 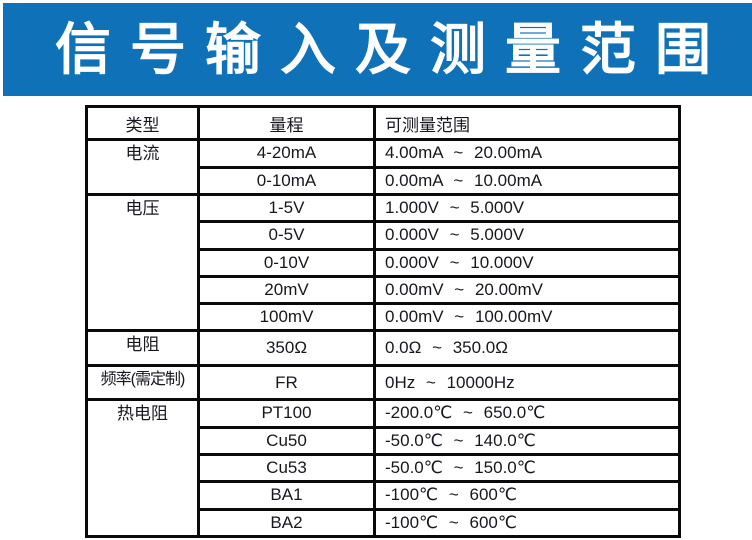 What do you see at coordinates (142, 345) in the screenshot?
I see `type-label: 电阻` at bounding box center [142, 345].